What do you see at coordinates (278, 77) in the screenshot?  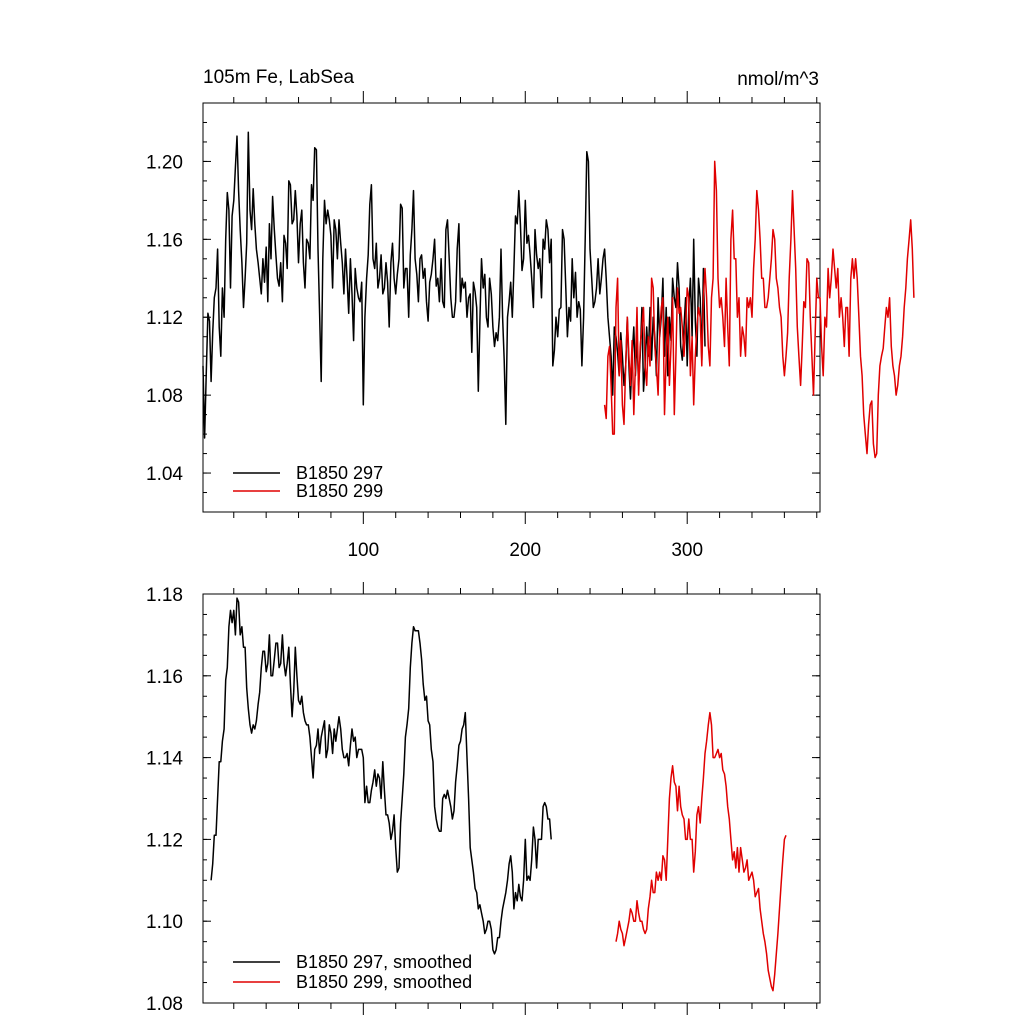 I see `top-chart-title: 105m Fe, LabSea` at bounding box center [278, 77].